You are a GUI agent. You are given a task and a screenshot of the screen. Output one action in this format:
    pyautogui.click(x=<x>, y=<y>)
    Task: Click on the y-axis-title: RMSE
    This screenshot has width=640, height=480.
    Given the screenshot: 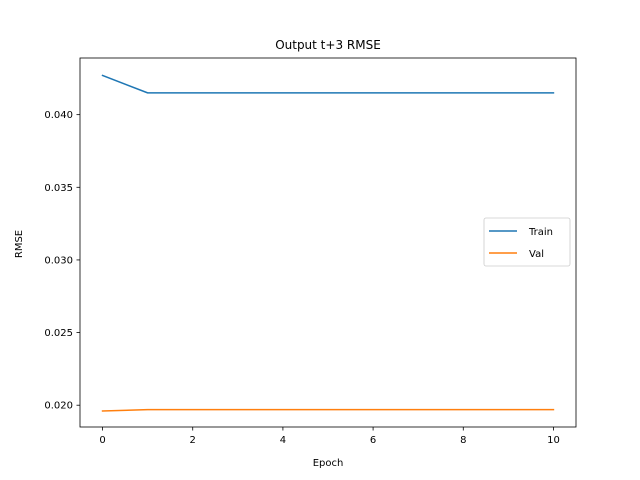 What is the action you would take?
    pyautogui.click(x=19, y=244)
    